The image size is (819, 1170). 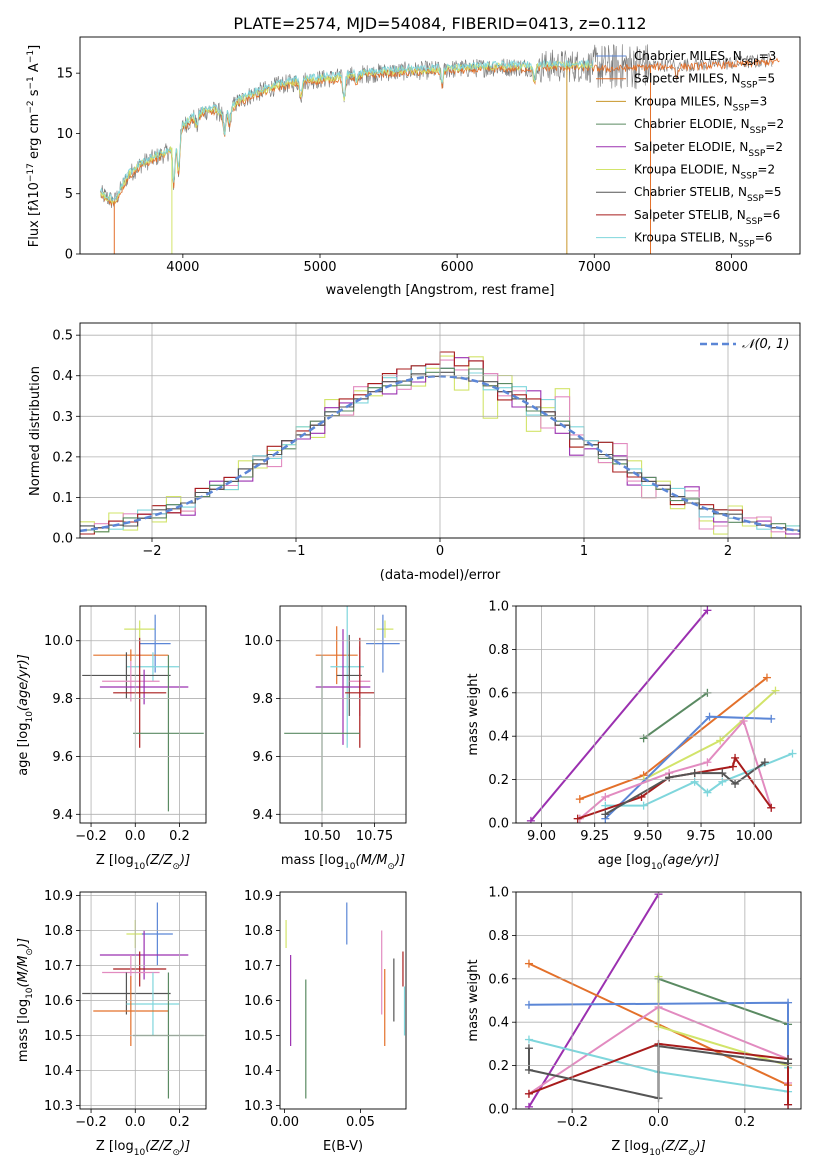 What do you see at coordinates (34, 146) in the screenshot?
I see `y-axis-label: Flux [fλ10−17 erg cm−2 s−1 A−1]` at bounding box center [34, 146].